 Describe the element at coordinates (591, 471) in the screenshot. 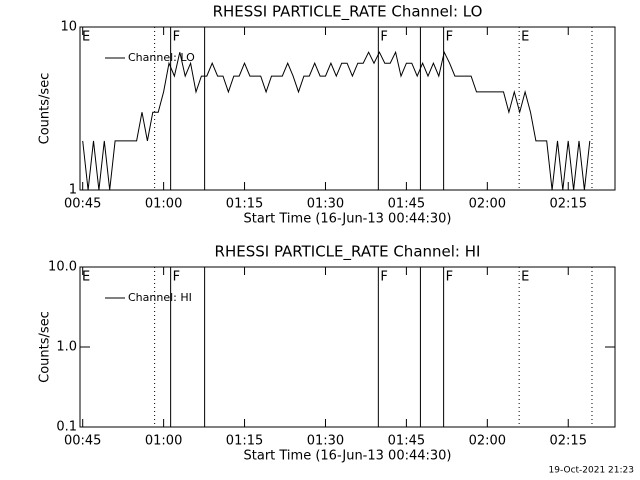

I see `footer: 19-Oct-2021 21:23` at that location.